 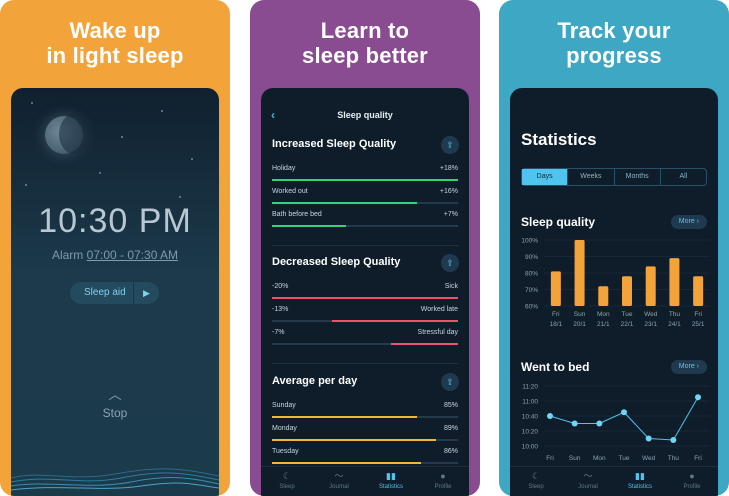 What do you see at coordinates (639, 487) in the screenshot?
I see `tab-label: Statistics` at bounding box center [639, 487].